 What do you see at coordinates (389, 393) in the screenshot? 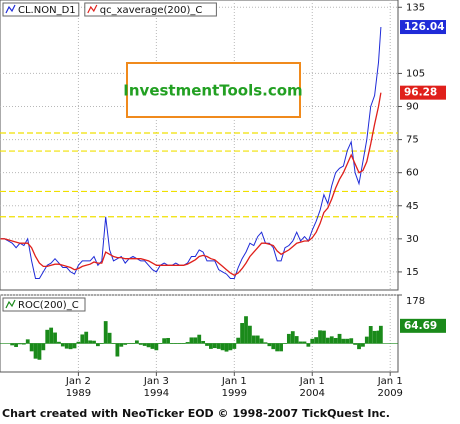
I see `x-tick-year: 2009` at bounding box center [389, 393].